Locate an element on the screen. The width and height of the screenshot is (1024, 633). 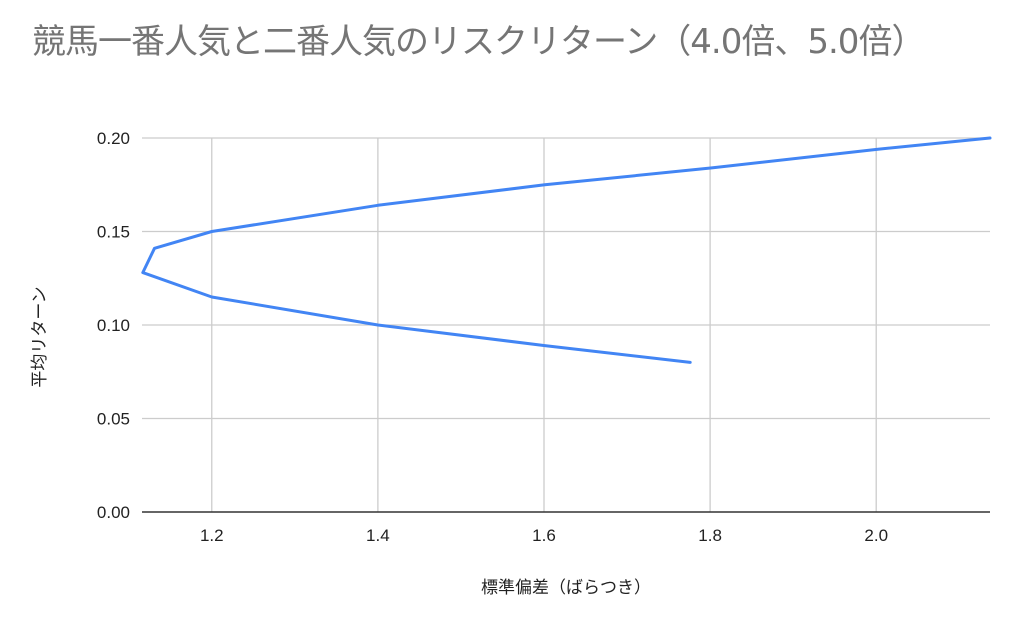
x-tick-label: 1.6 is located at coordinates (544, 535).